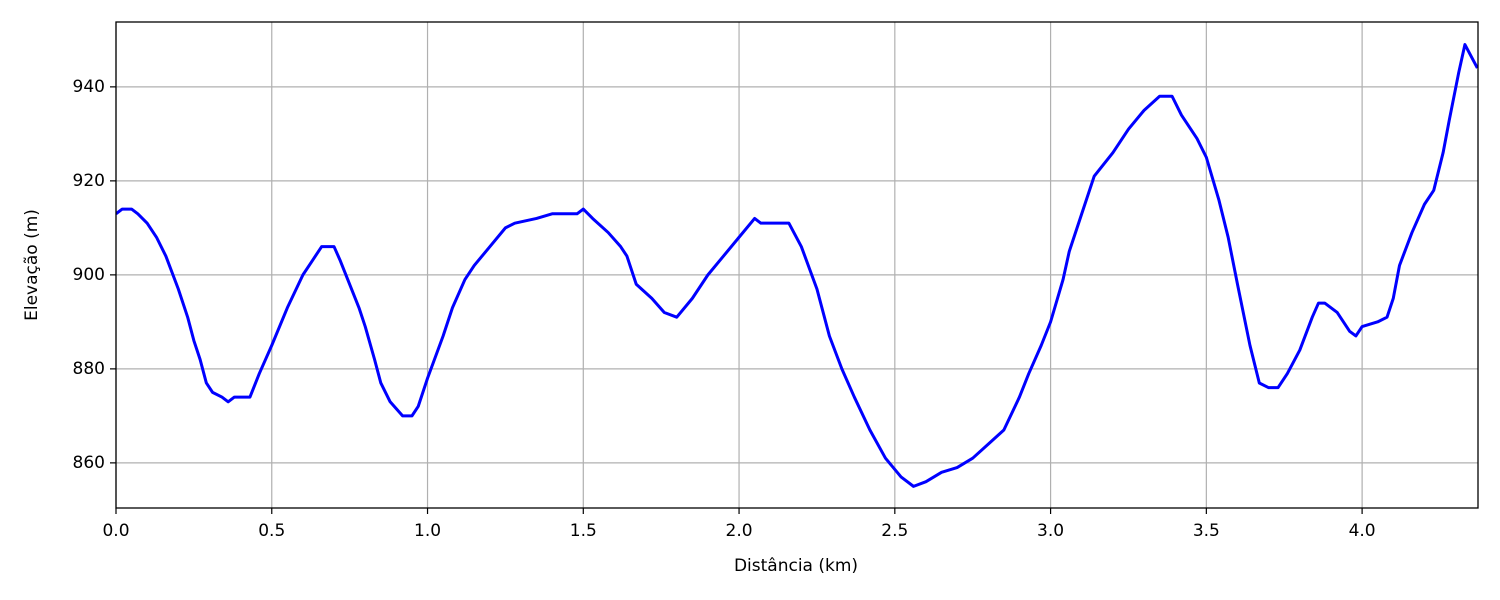  What do you see at coordinates (1050, 531) in the screenshot?
I see `x-tick-label: 3.0` at bounding box center [1050, 531].